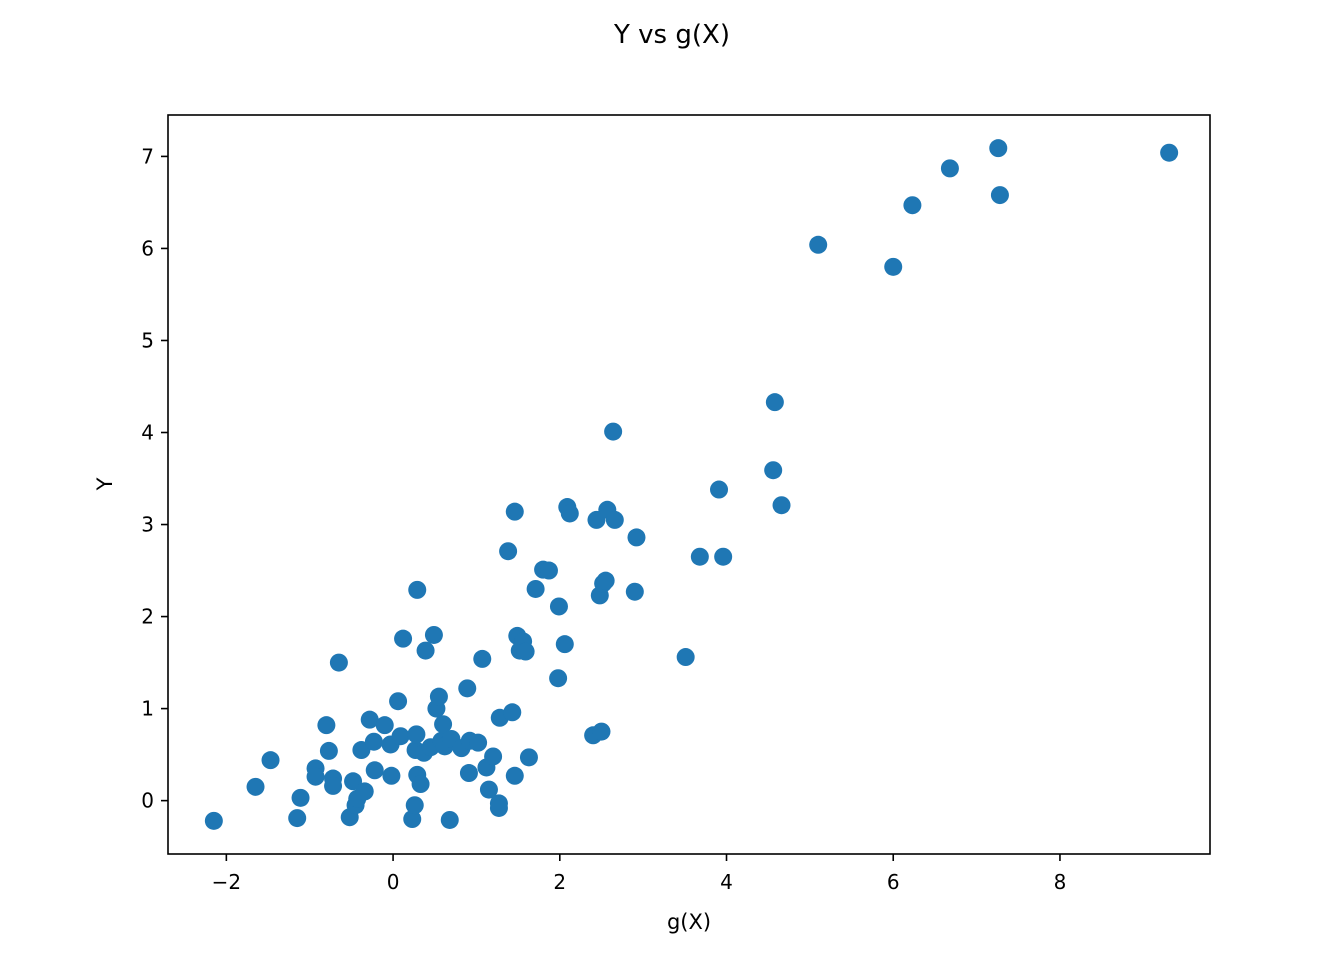 The image size is (1344, 960). I want to click on y-tick-label: 3, so click(147, 525).